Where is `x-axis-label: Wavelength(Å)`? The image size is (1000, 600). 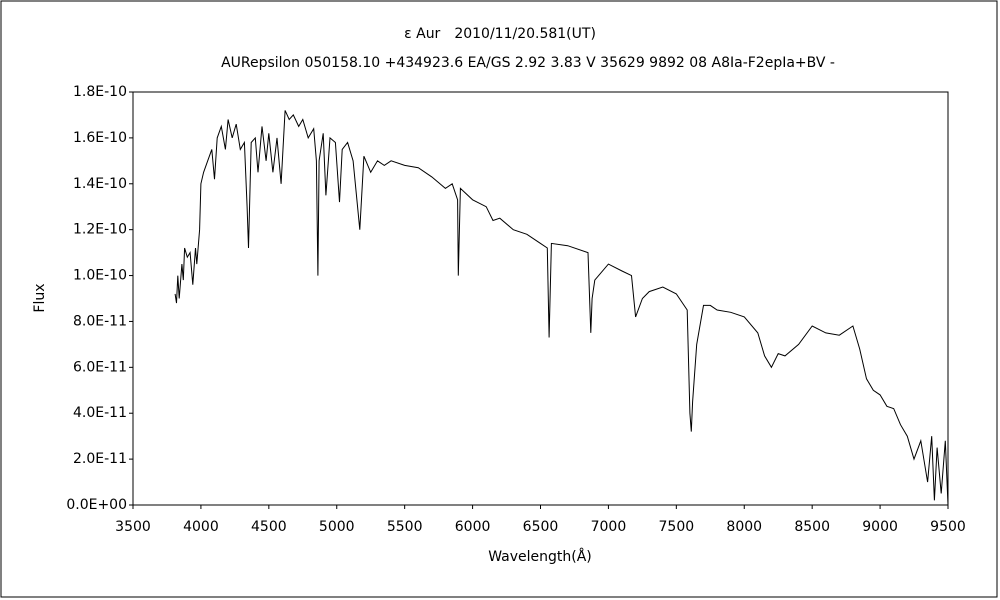 x-axis-label: Wavelength(Å) is located at coordinates (540, 556).